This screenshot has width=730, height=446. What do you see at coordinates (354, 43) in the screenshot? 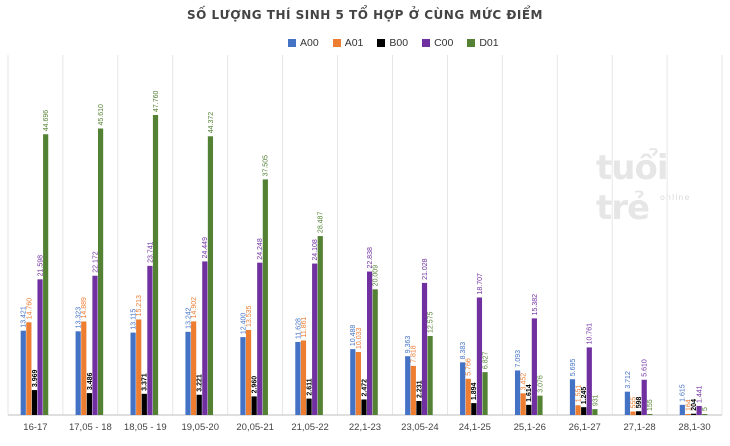
I see `legend-label-a01: A01` at bounding box center [354, 43].